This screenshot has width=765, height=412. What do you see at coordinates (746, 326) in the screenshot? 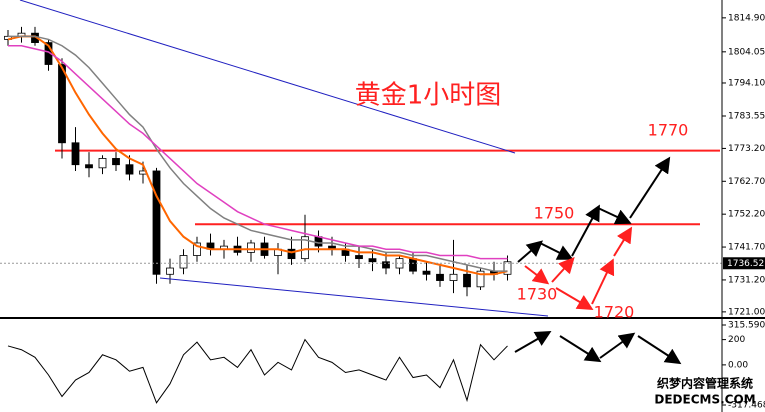
I see `y-tick-label: 315.5903` at bounding box center [746, 326].